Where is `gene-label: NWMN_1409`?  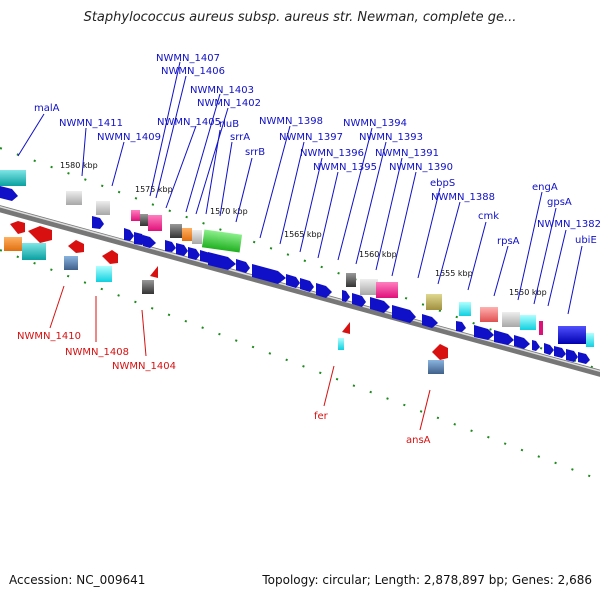
gene-label: NWMN_1409 is located at coordinates (129, 137).